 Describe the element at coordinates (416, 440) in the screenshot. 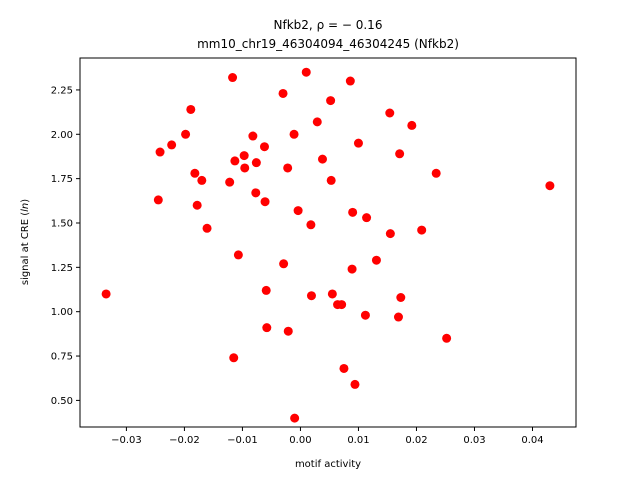

I see `x-tick-label-5: 0.02` at that location.